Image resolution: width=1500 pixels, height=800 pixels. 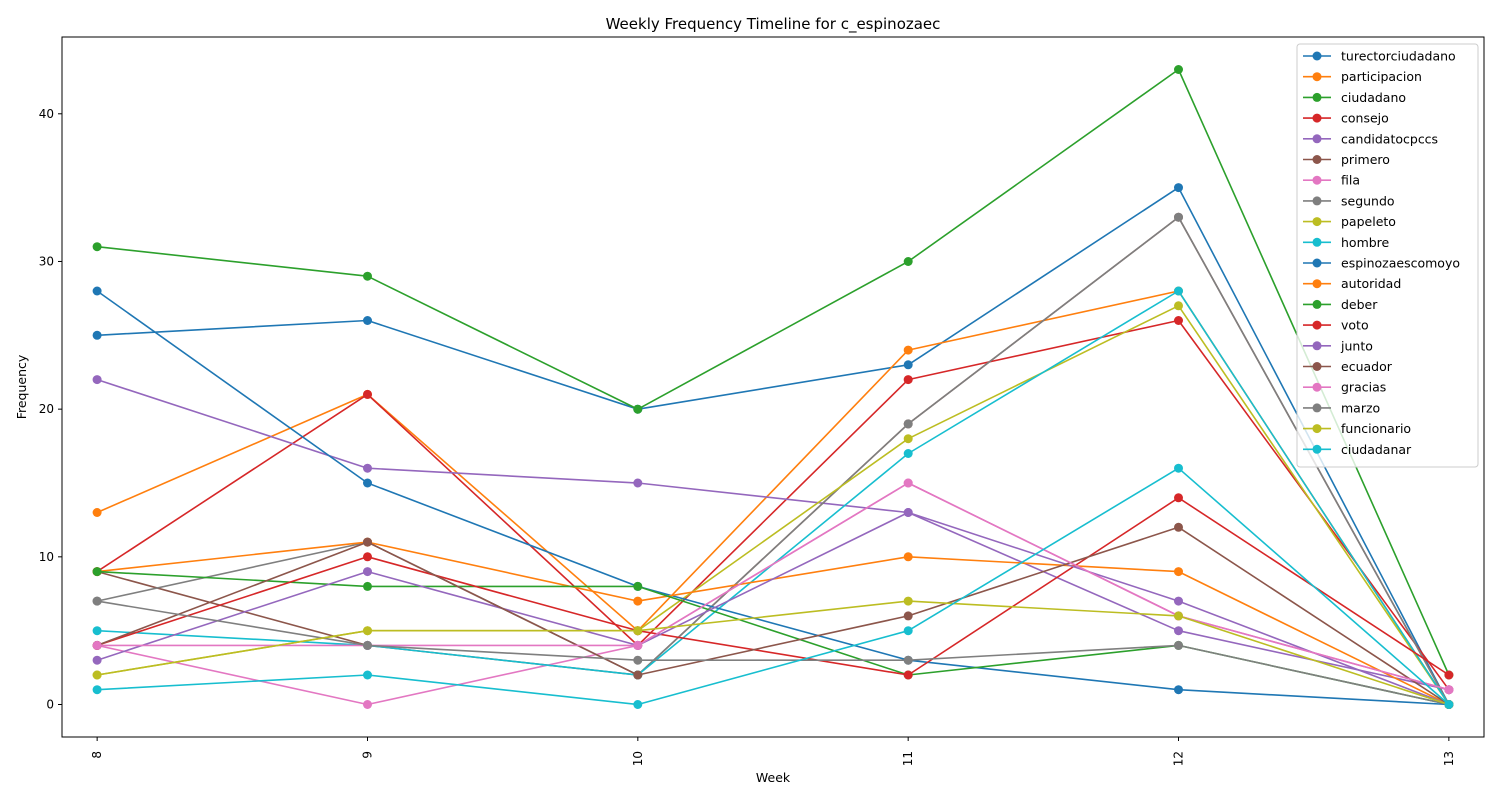 What do you see at coordinates (1373, 97) in the screenshot?
I see `legend-label: ciudadano` at bounding box center [1373, 97].